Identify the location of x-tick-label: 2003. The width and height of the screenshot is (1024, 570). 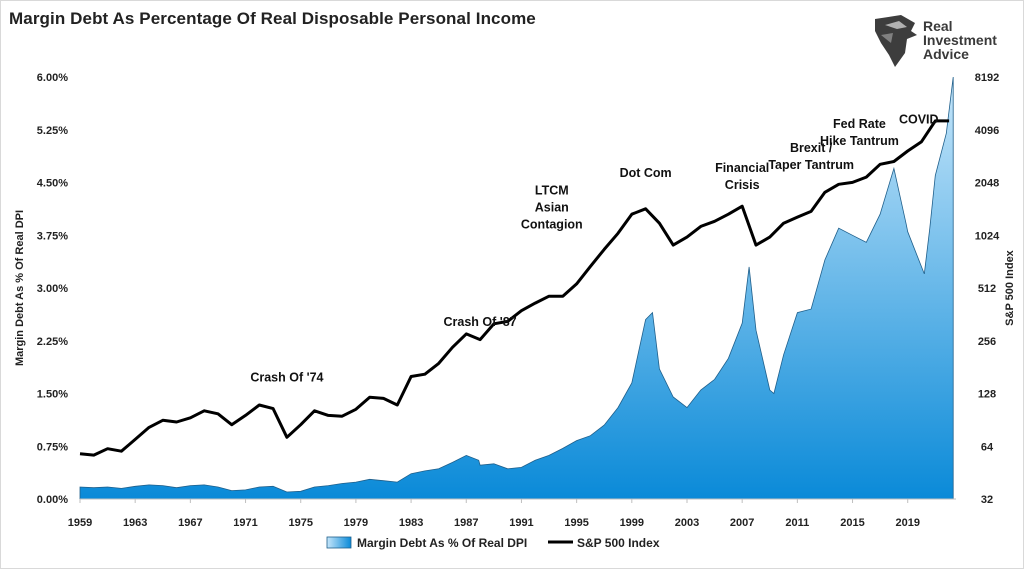
(687, 523).